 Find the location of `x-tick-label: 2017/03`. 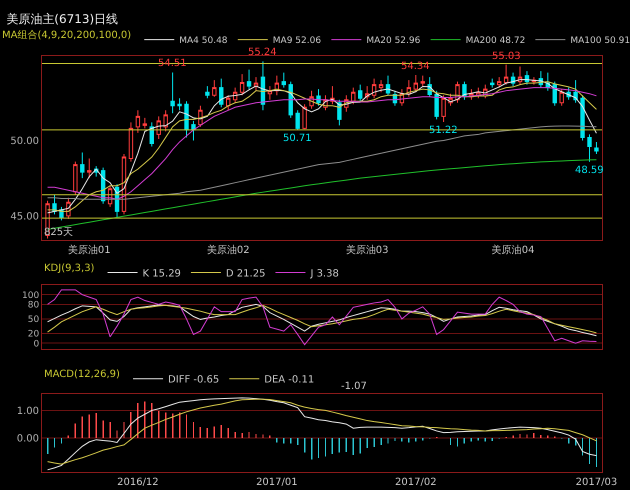

x-tick-label: 2017/03 is located at coordinates (597, 482).